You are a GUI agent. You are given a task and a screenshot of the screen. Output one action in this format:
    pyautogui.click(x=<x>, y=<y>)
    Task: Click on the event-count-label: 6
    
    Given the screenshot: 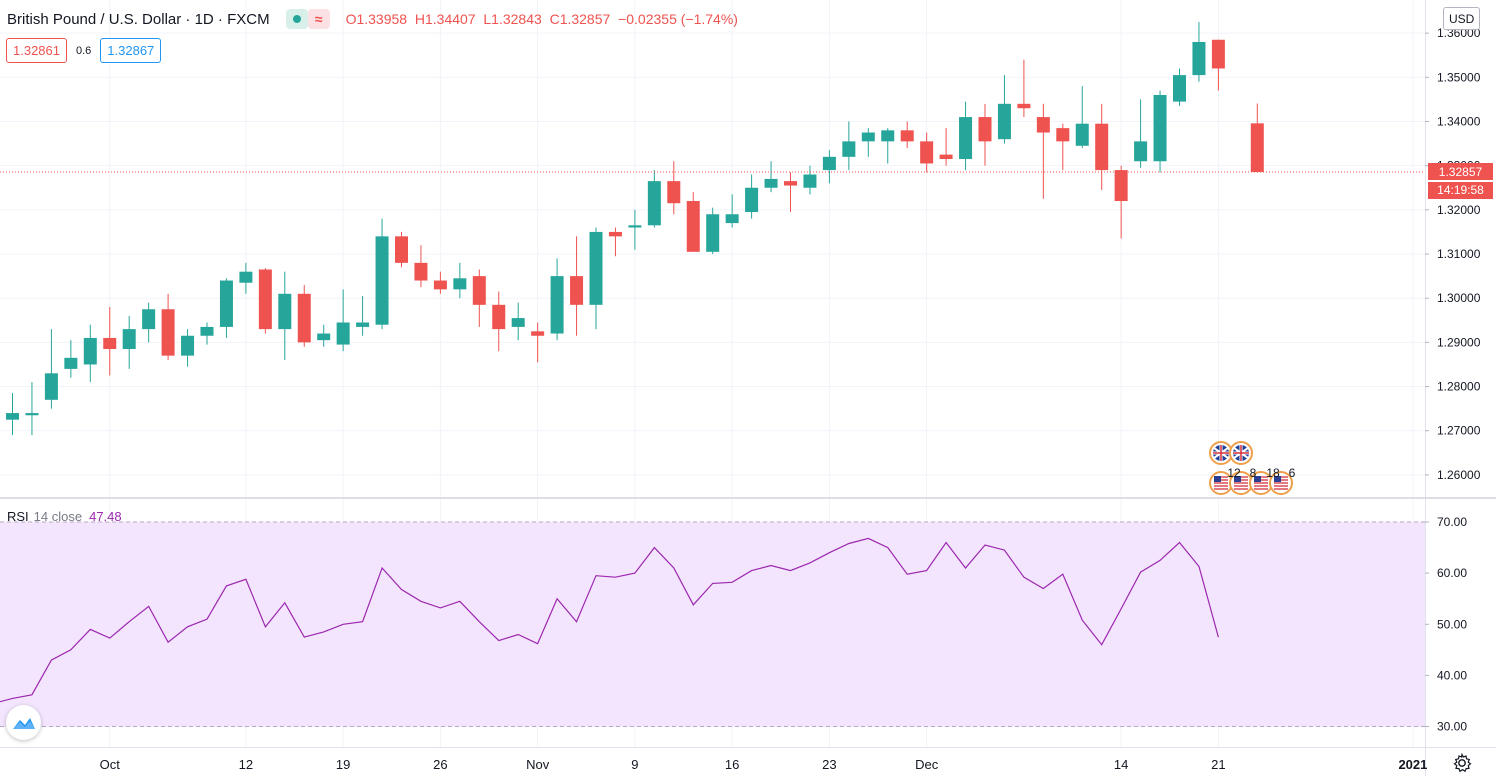 What is the action you would take?
    pyautogui.click(x=1292, y=473)
    